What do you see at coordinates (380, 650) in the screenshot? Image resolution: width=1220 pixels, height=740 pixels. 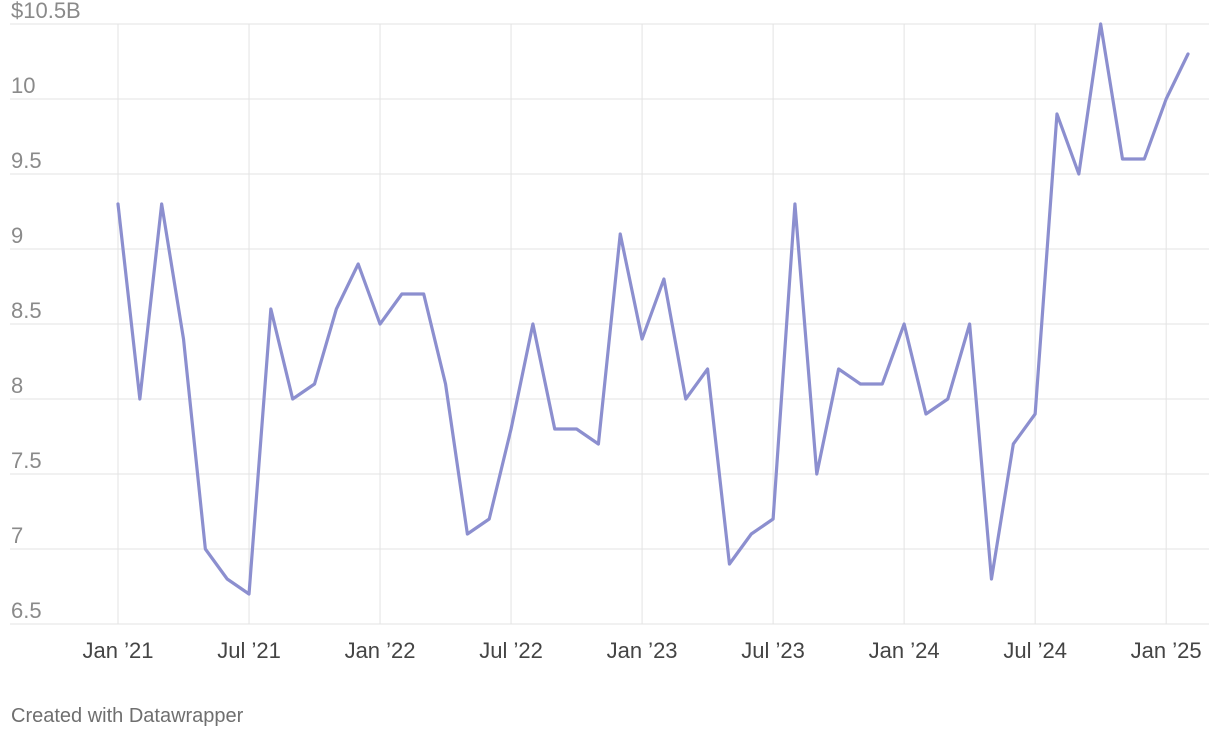 I see `x-tick-label: Jan ’22` at bounding box center [380, 650].